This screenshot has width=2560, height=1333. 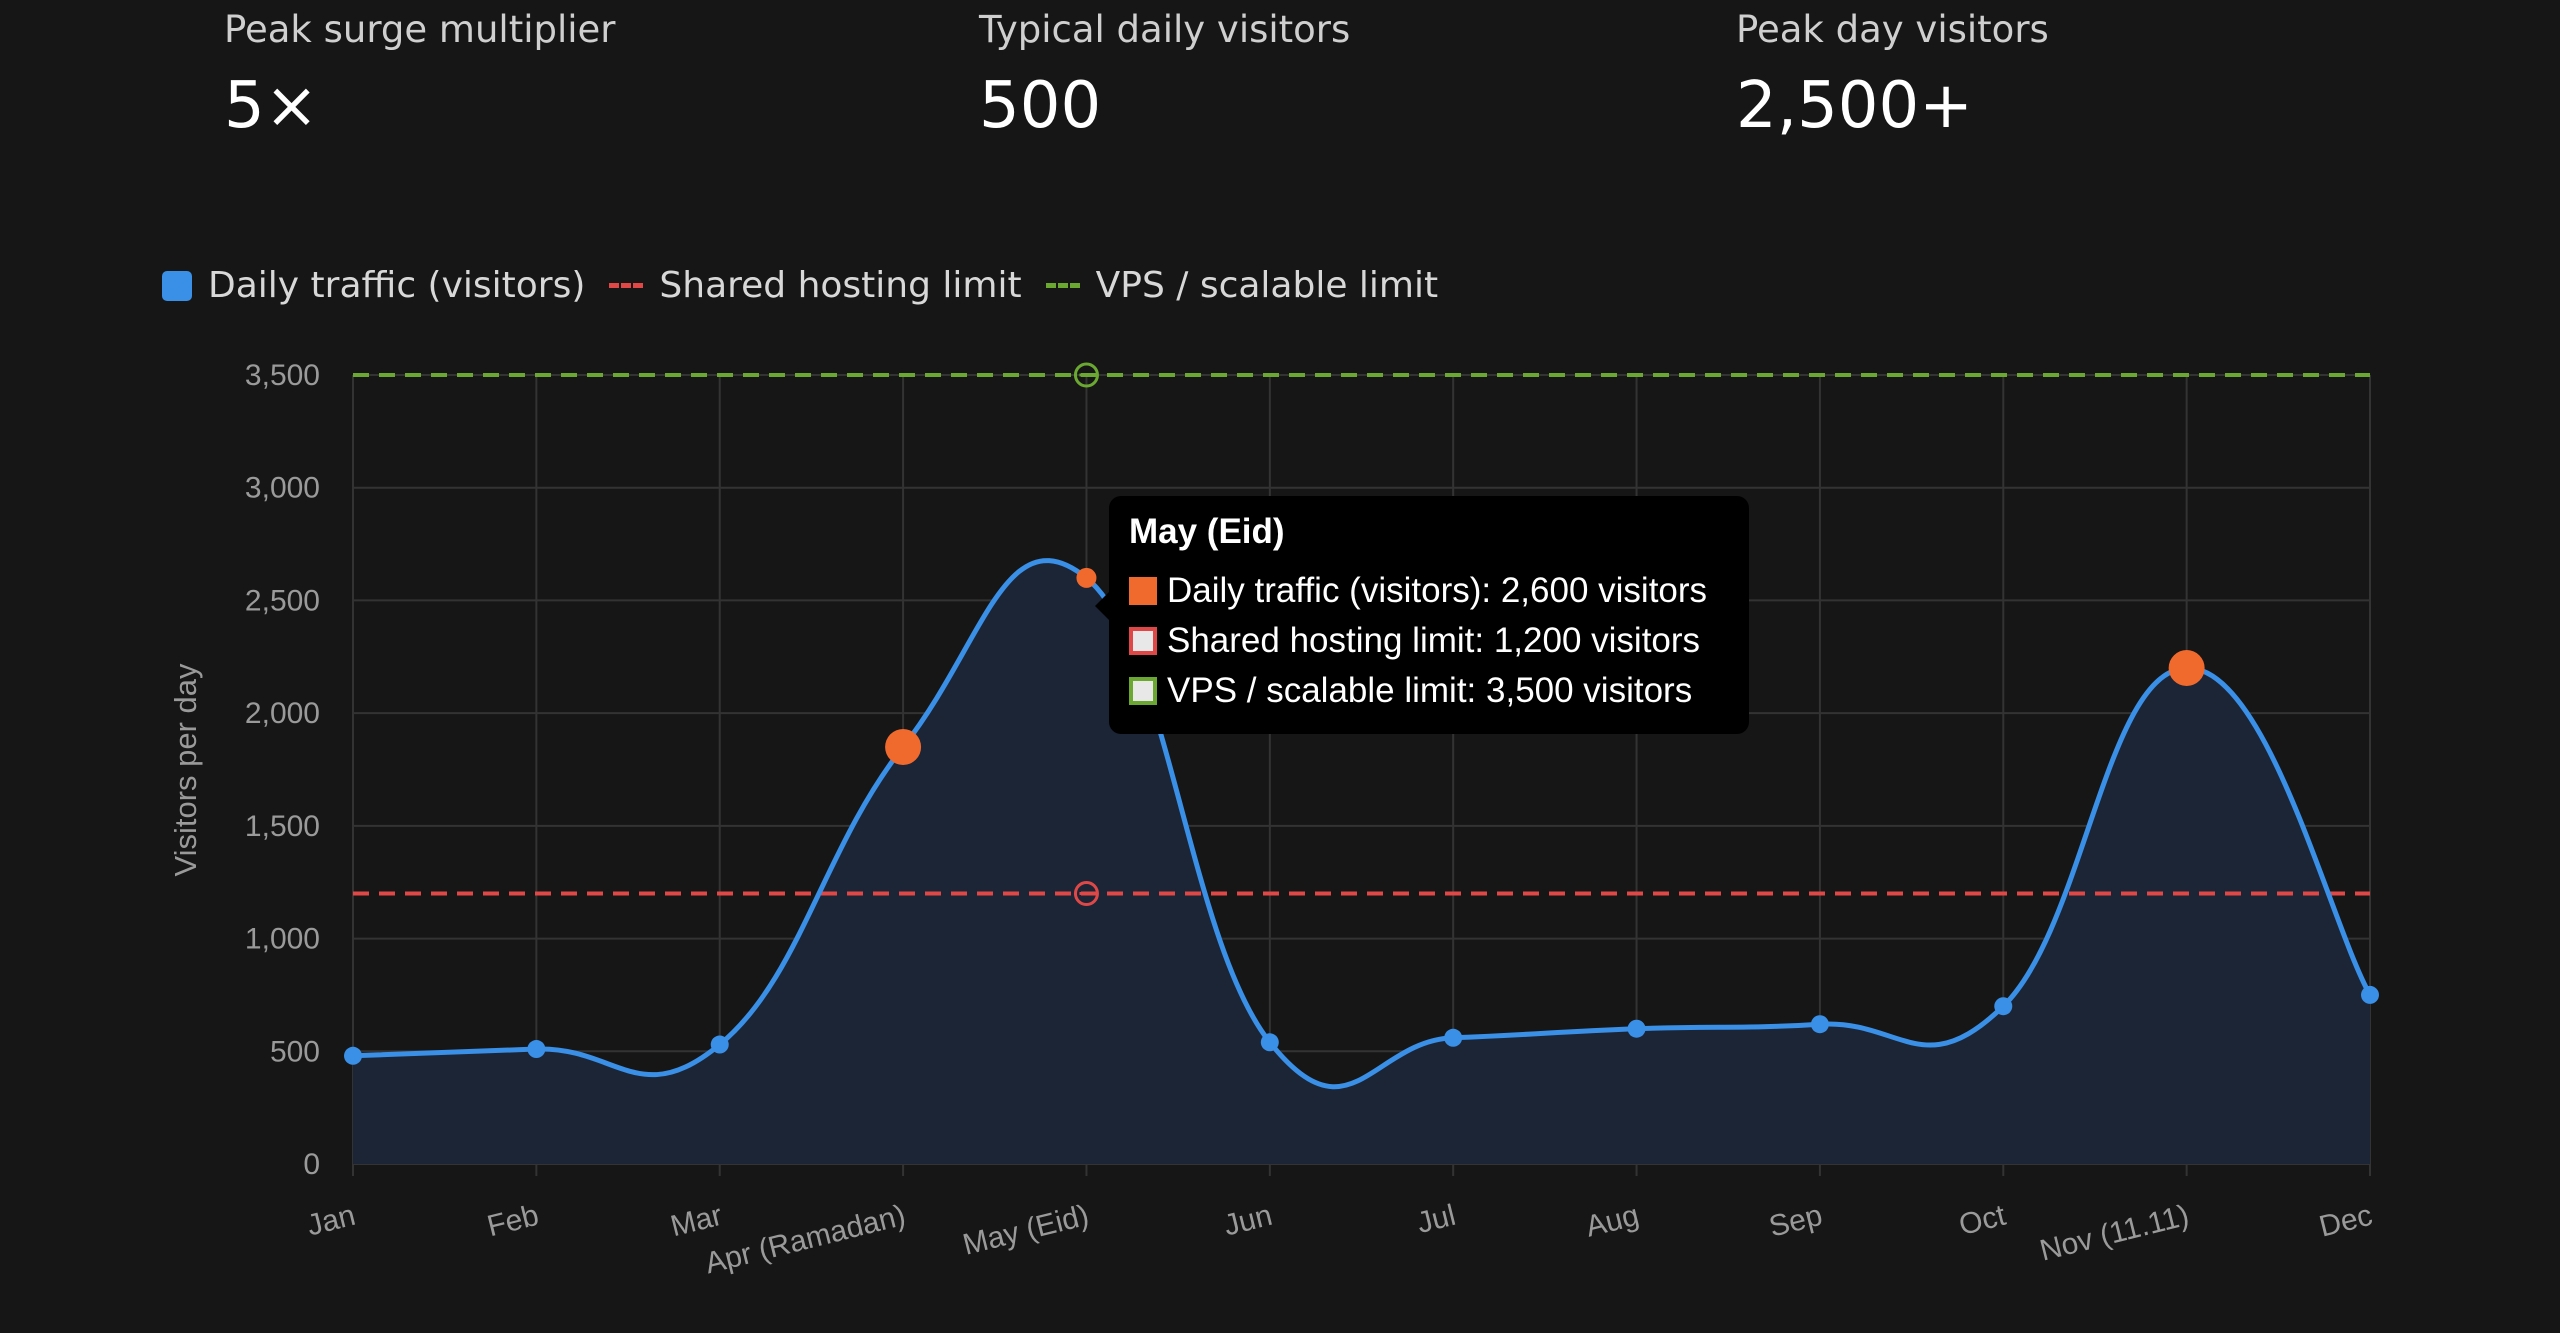 What do you see at coordinates (282, 488) in the screenshot?
I see `y-tick-label: 3,000` at bounding box center [282, 488].